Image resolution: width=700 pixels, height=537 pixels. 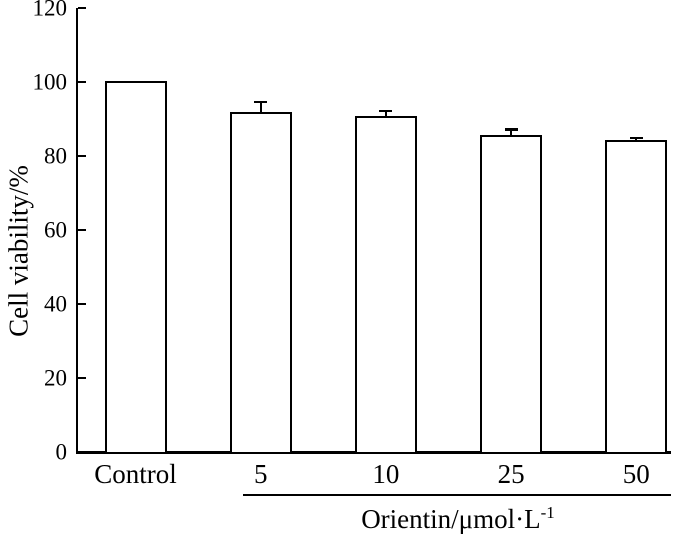 I want to click on x-axis-title-base: Orientin/μmol·L, so click(x=451, y=519).